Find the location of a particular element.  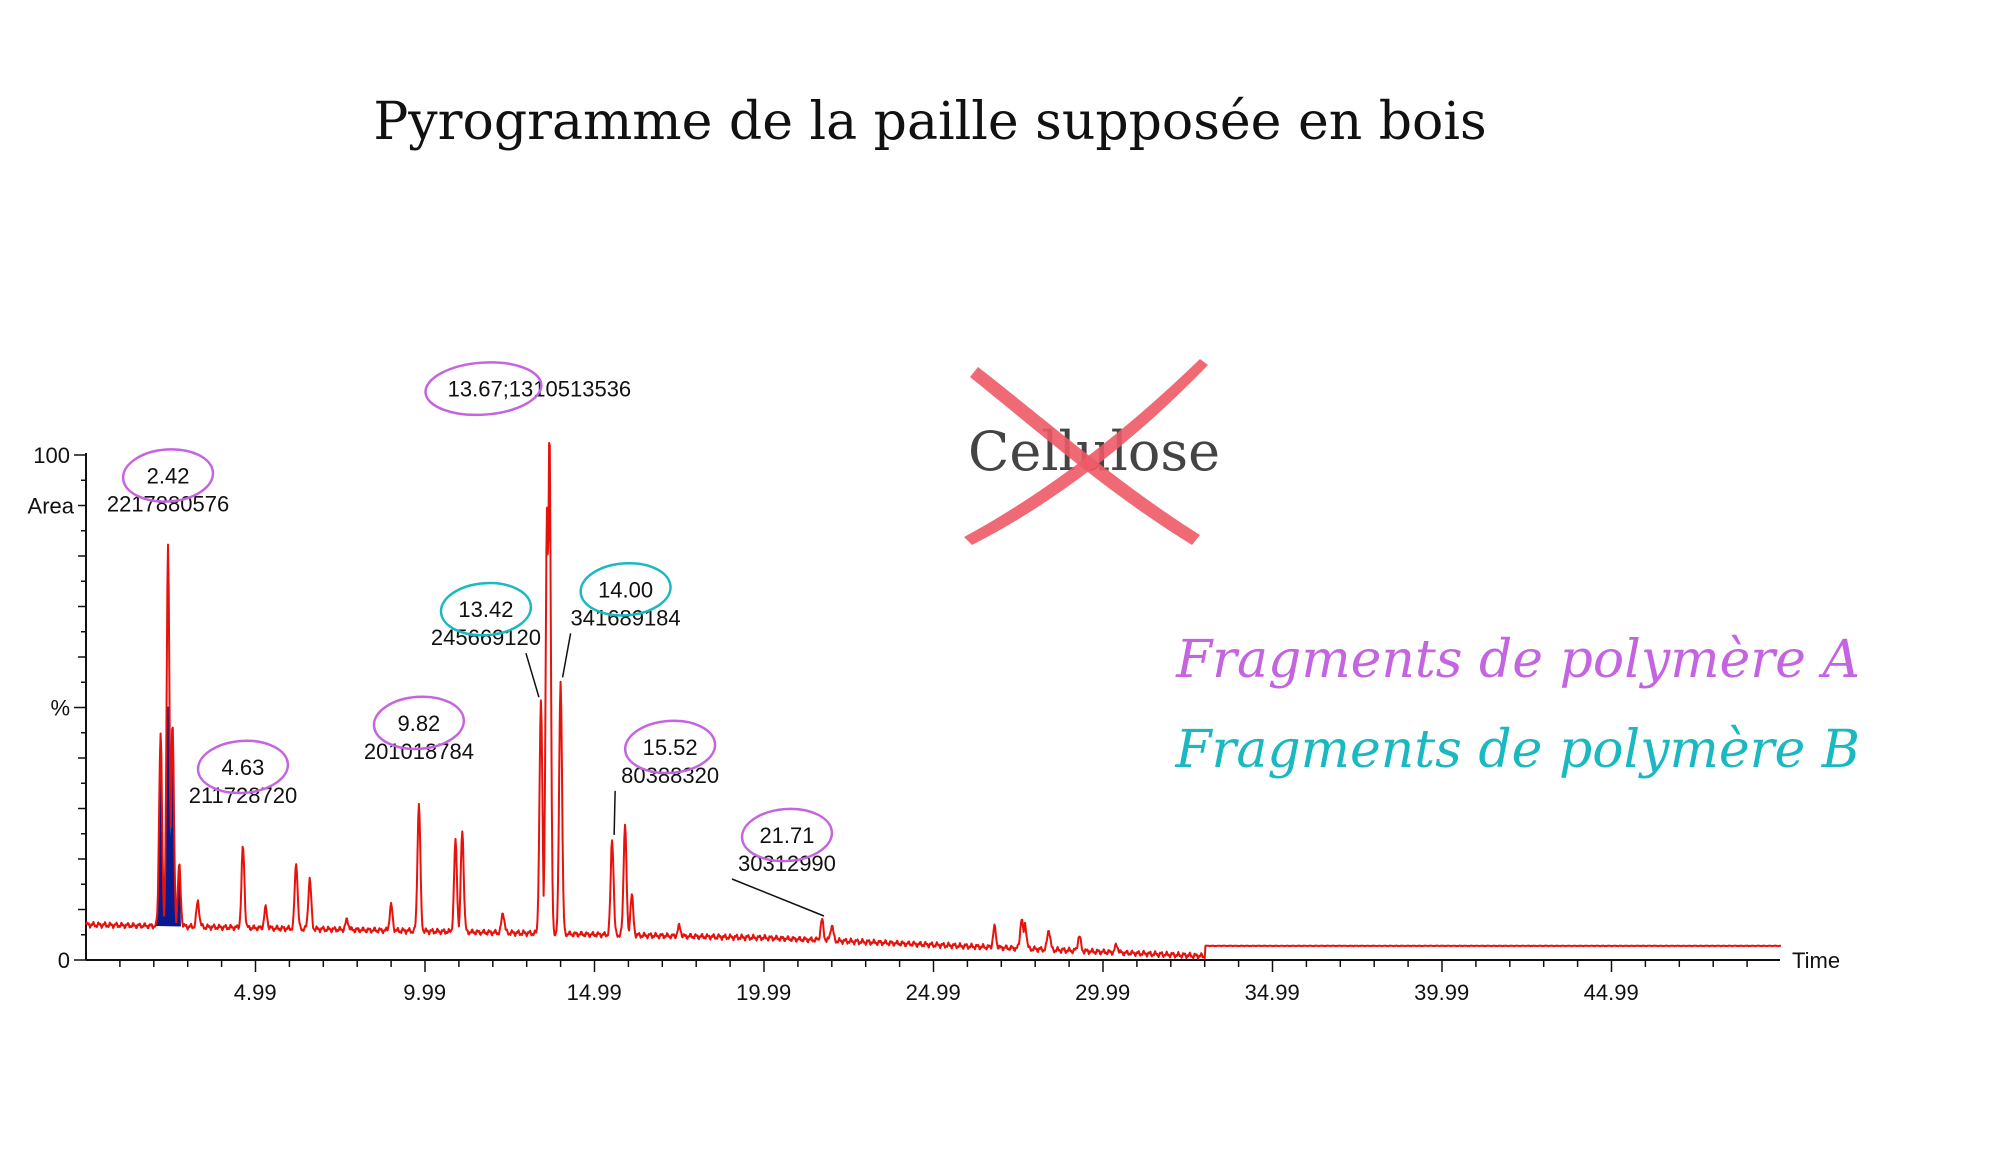

y-axis-label-percent: % is located at coordinates (60, 708).